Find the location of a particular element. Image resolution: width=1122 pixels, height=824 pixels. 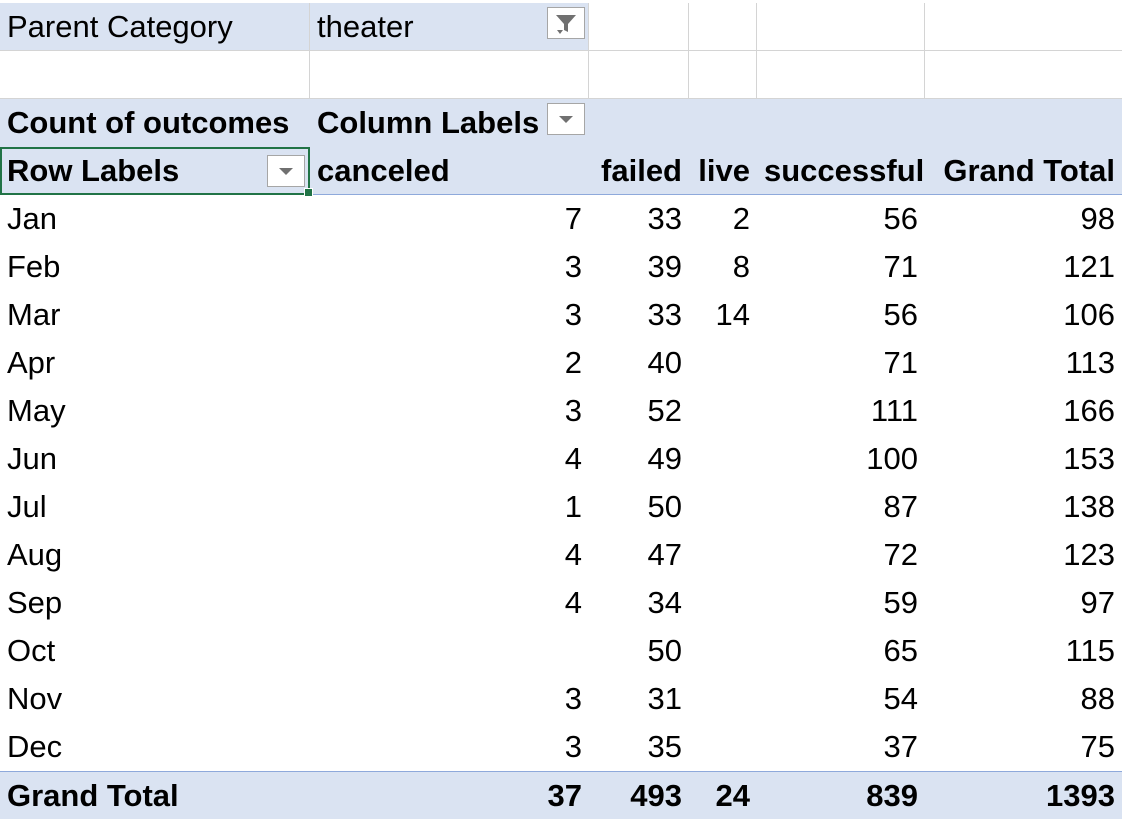

column-labels-dropdown-icon is located at coordinates (566, 119).